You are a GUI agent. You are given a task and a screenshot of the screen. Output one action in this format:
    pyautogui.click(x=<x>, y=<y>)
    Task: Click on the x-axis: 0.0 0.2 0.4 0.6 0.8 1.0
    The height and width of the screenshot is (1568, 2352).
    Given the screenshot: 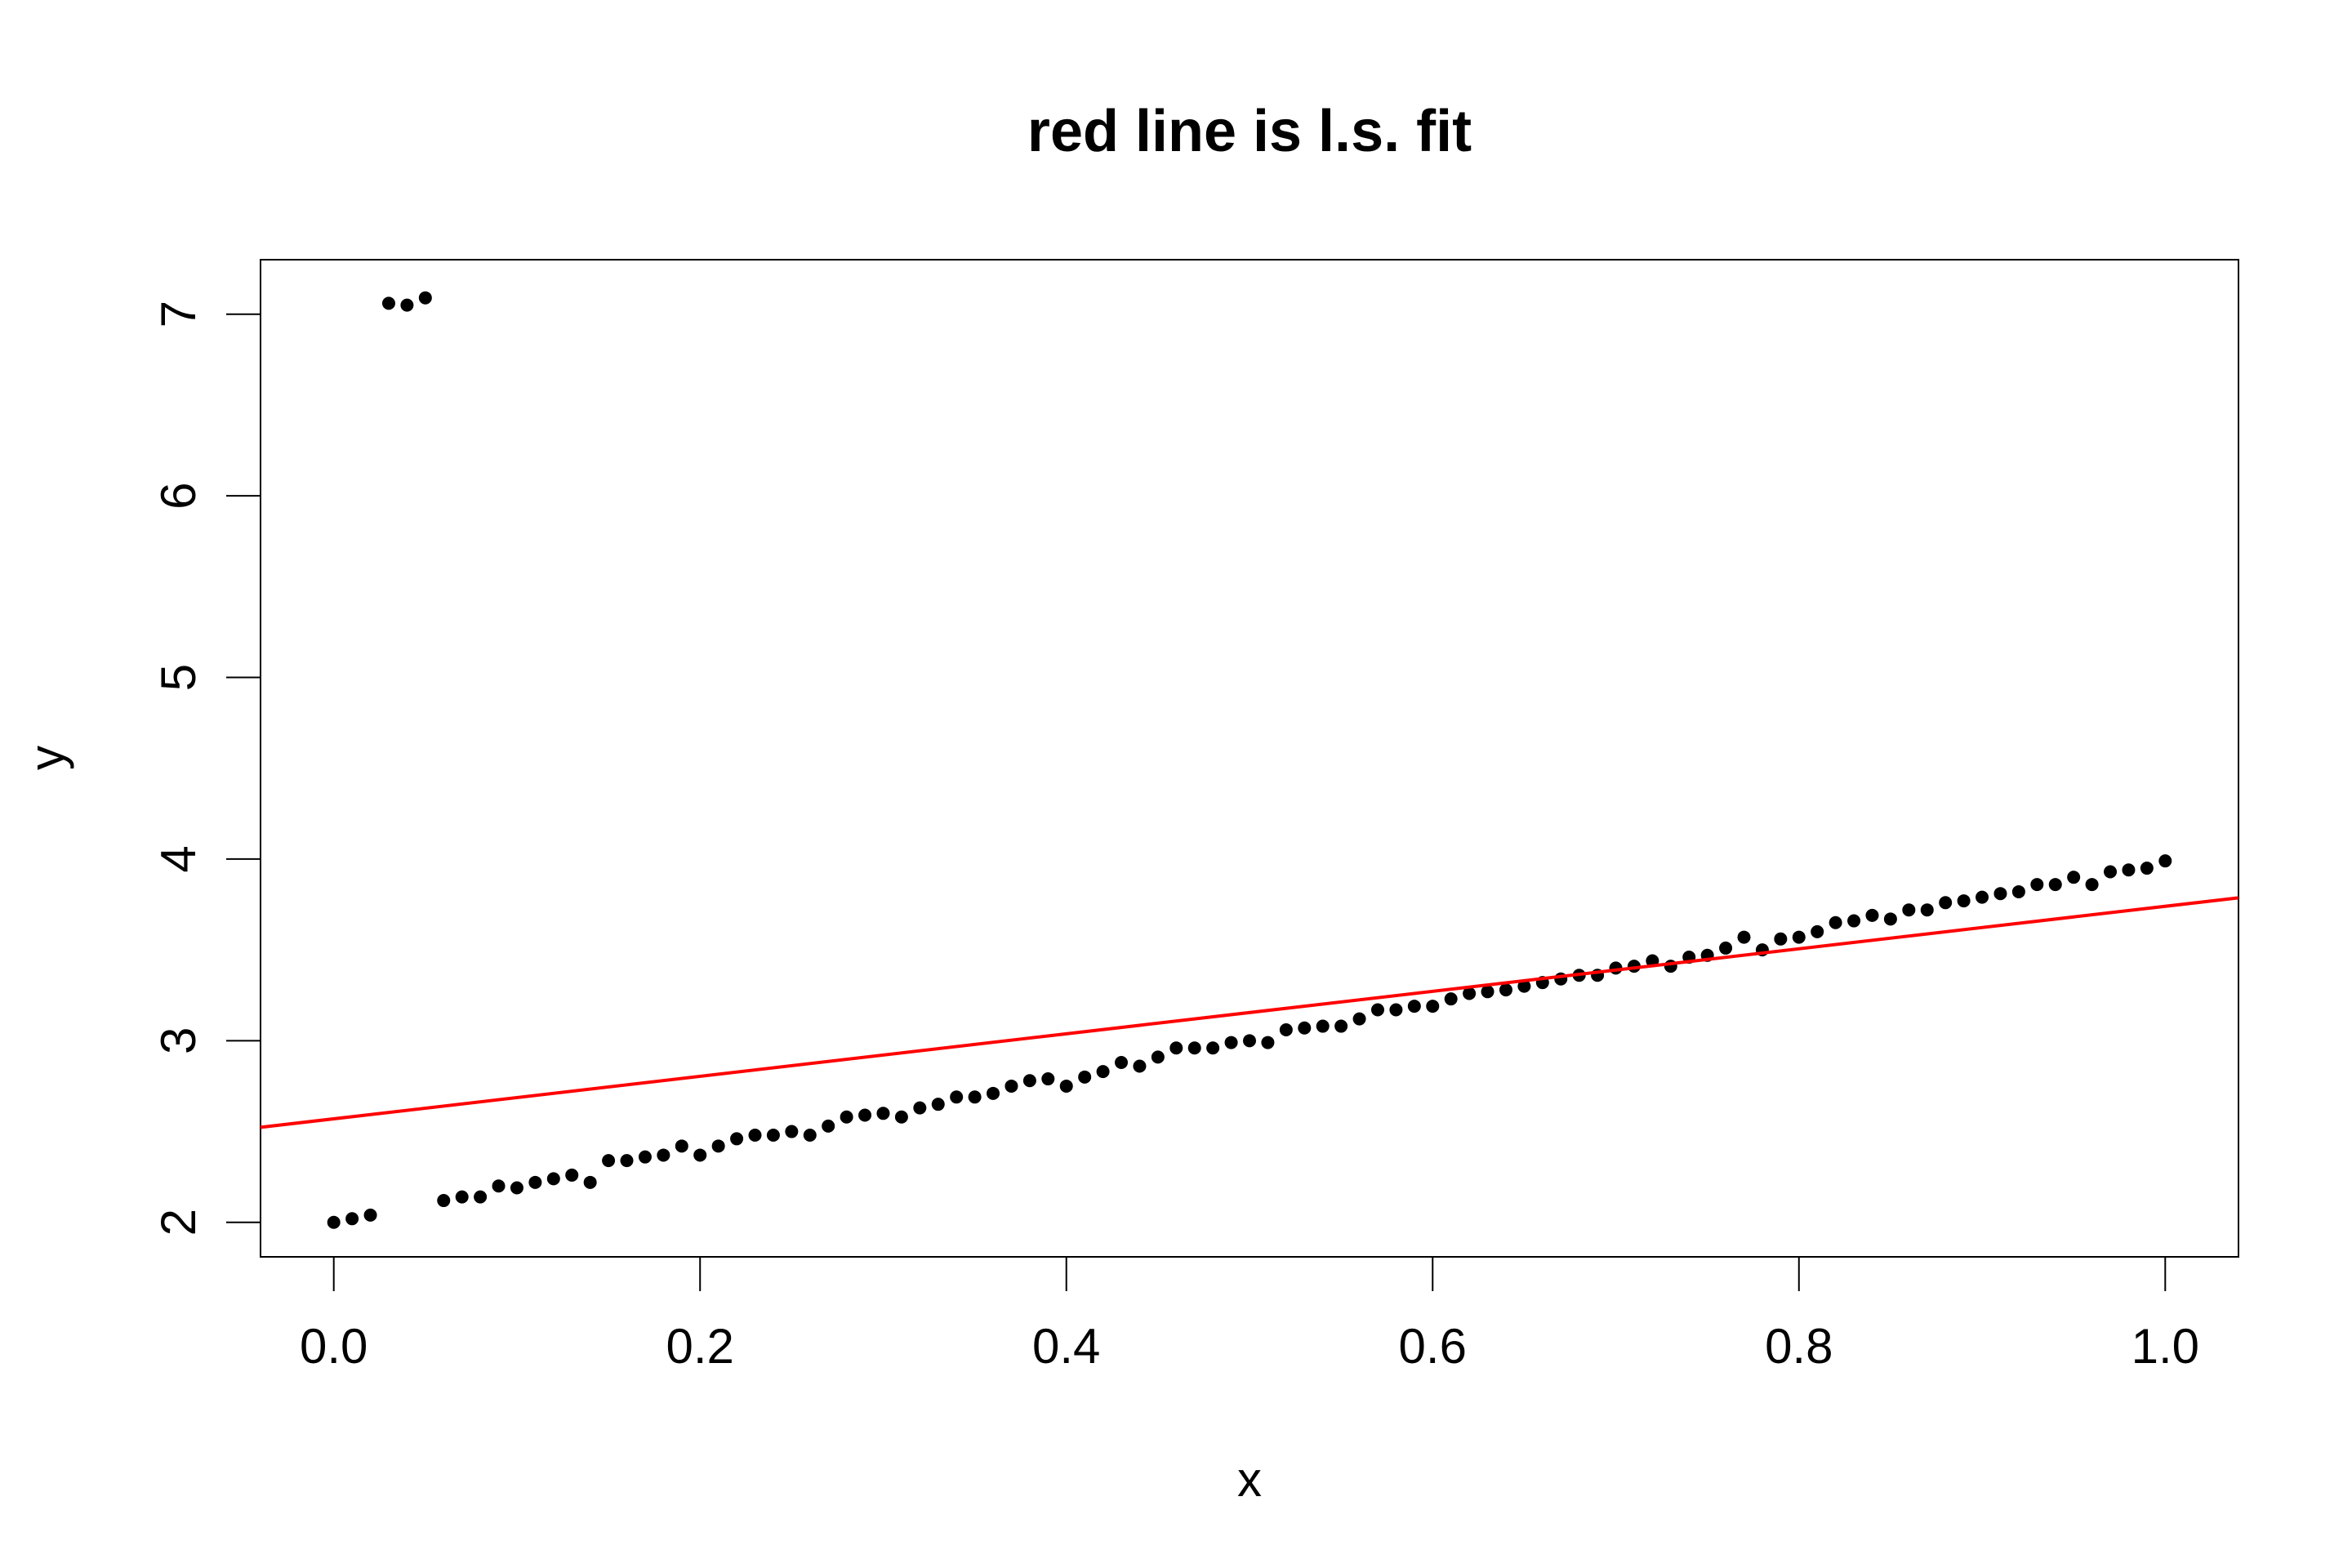 What is the action you would take?
    pyautogui.click(x=1249, y=1315)
    